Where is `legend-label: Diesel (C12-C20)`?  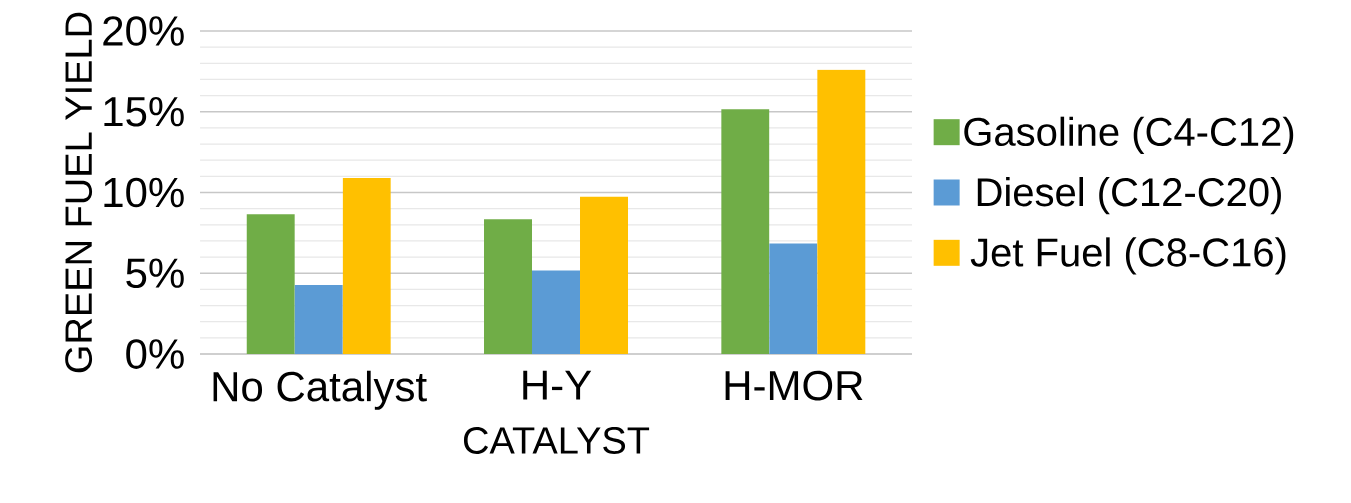
legend-label: Diesel (C12-C20) is located at coordinates (1129, 196).